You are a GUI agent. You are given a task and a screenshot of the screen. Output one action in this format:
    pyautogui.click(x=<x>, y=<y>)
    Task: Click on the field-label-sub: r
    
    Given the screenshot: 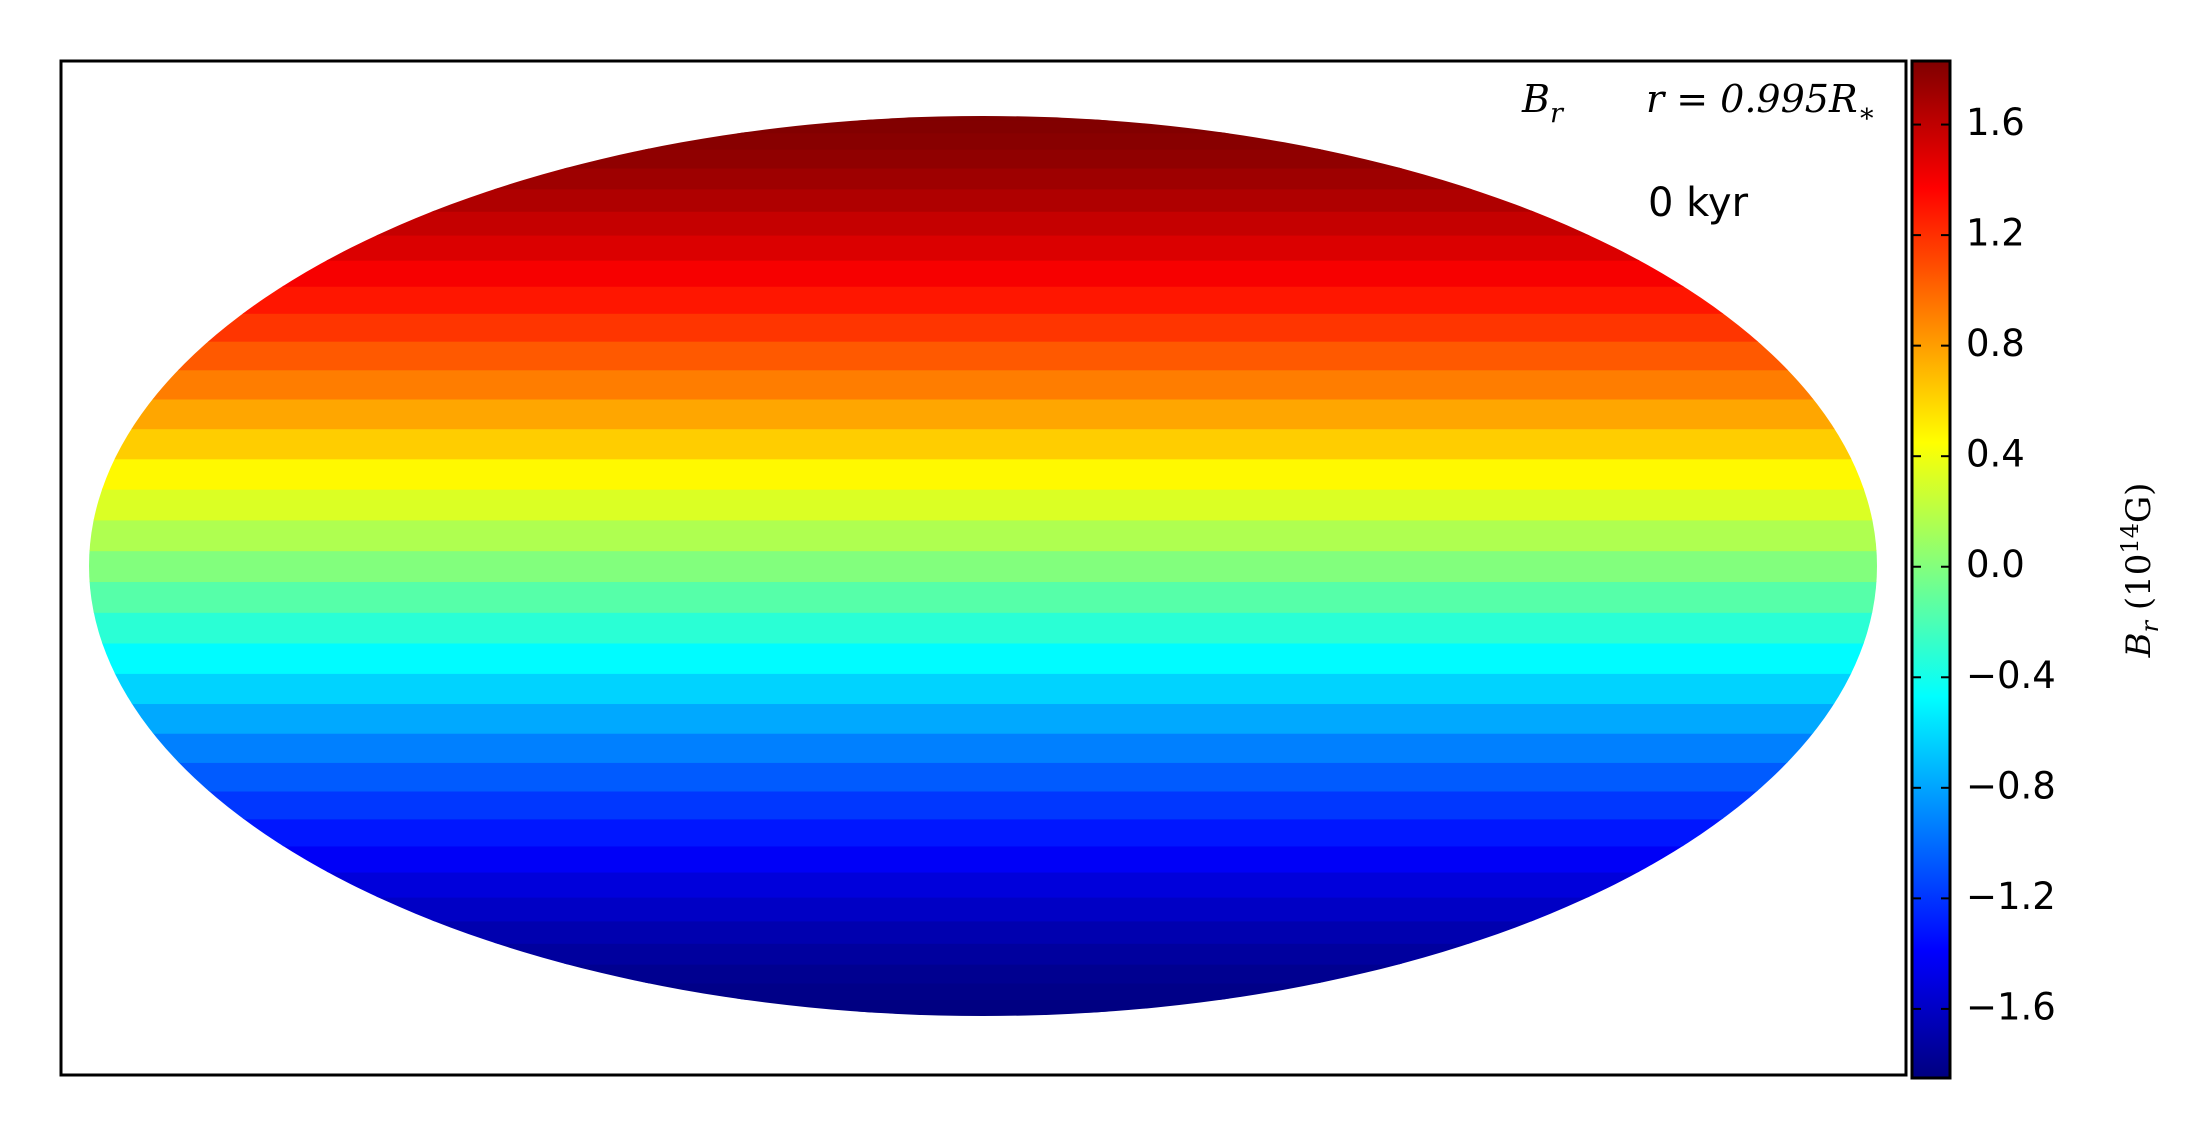 What is the action you would take?
    pyautogui.click(x=1557, y=113)
    